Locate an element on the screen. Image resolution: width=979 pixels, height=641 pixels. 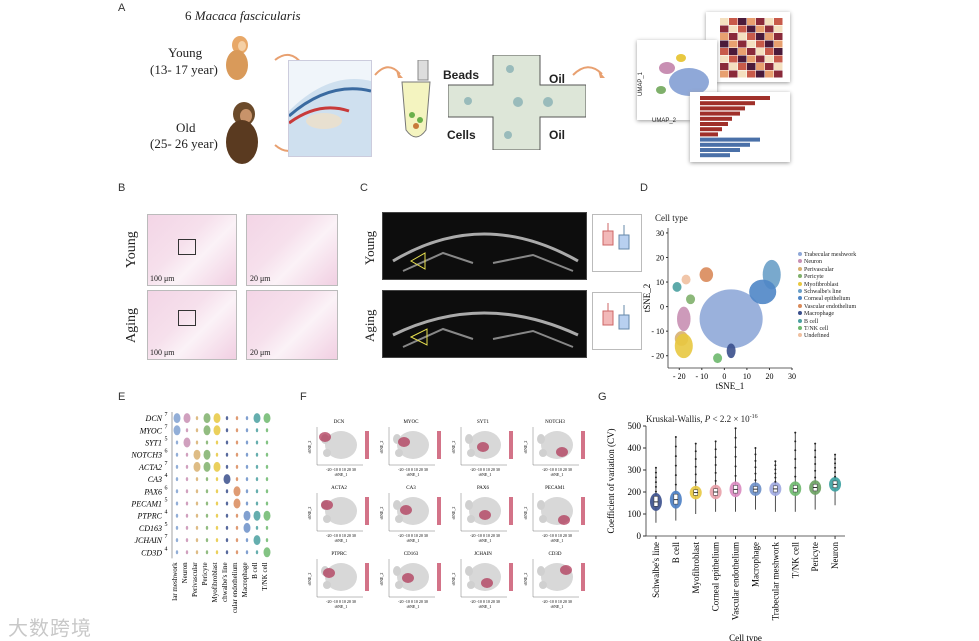
tsne-x-tick-label: - 20 is located at coordinates (679, 376).